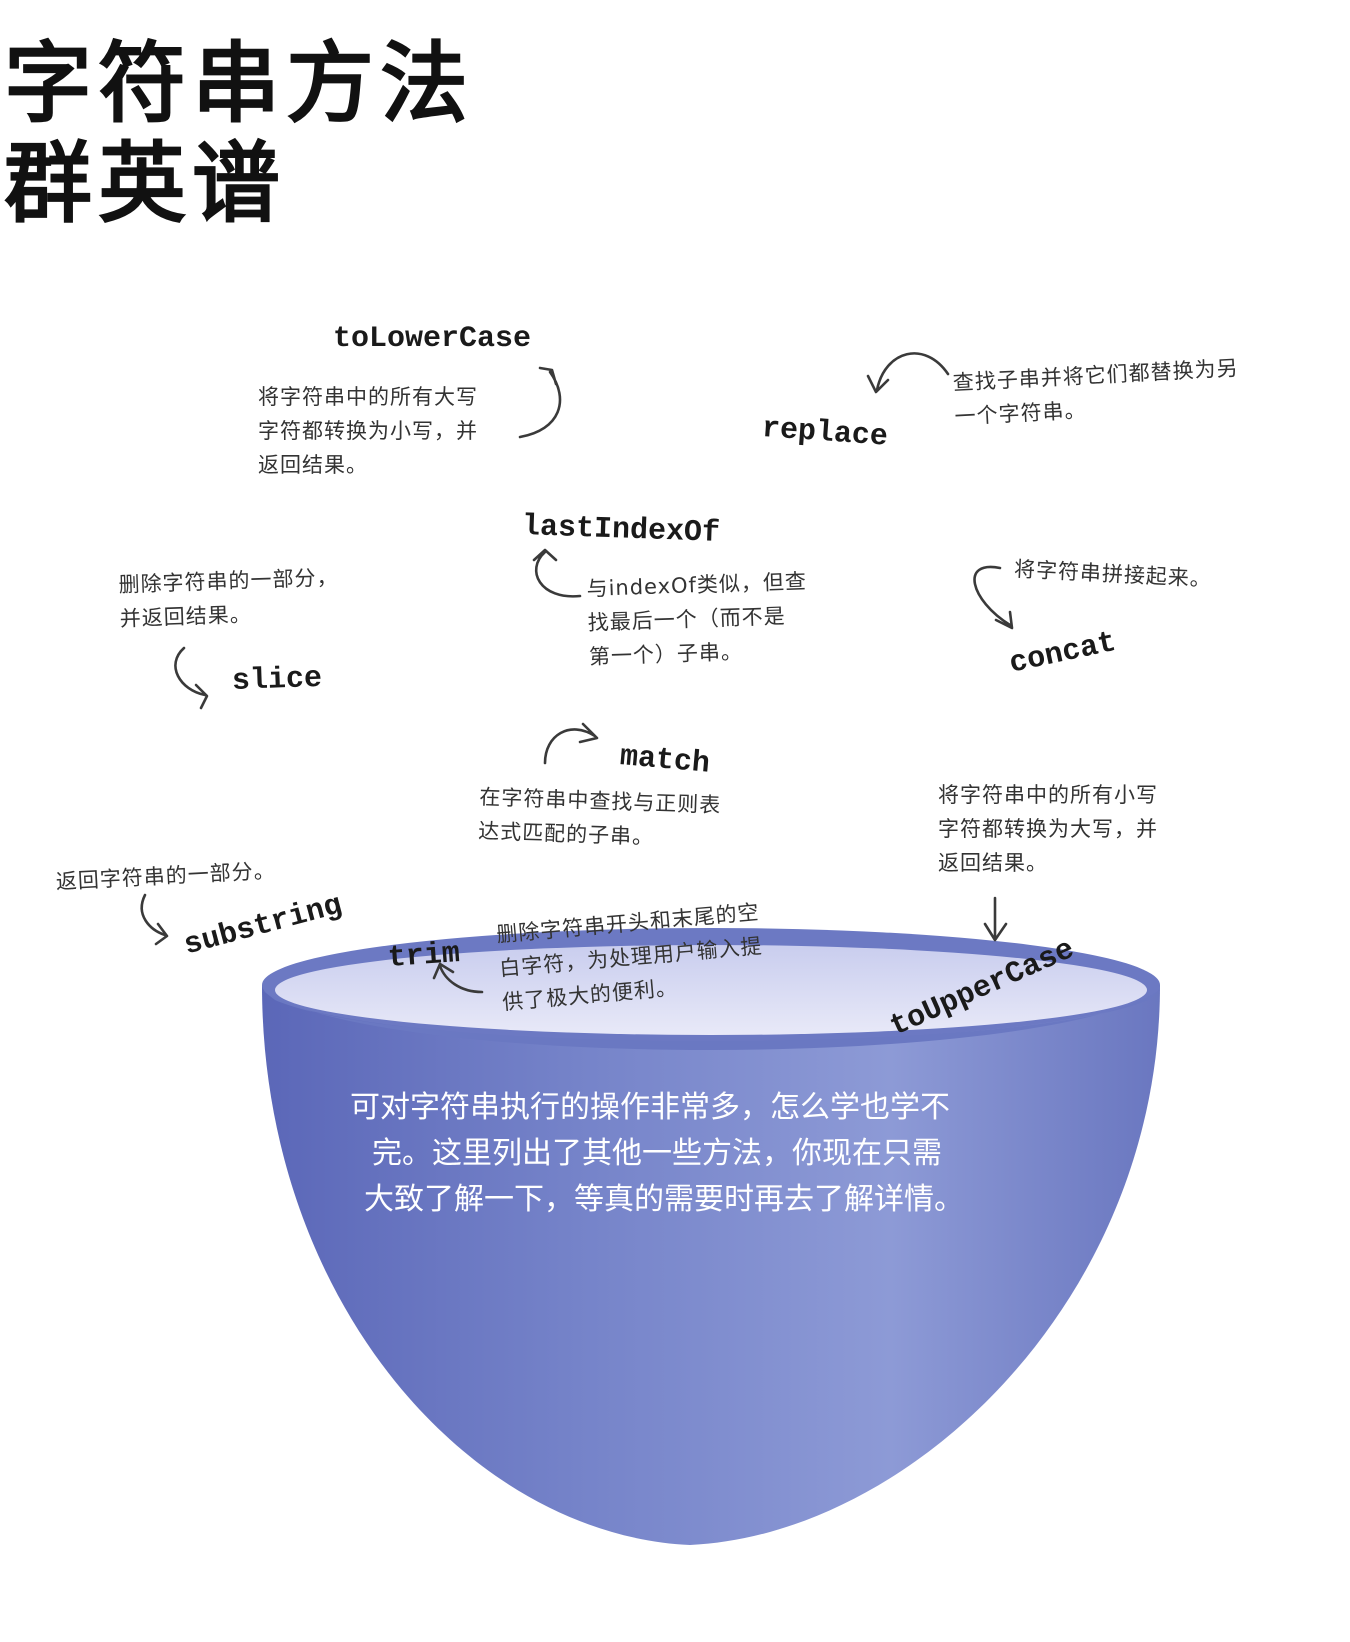  I want to click on bowl-caption-line: 可对字符串执行的操作非常多，怎么学也学不, so click(650, 1107).